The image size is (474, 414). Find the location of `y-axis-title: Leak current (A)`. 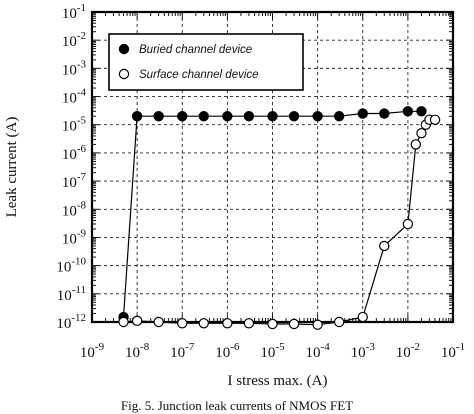

y-axis-title: Leak current (A) is located at coordinates (12, 167).